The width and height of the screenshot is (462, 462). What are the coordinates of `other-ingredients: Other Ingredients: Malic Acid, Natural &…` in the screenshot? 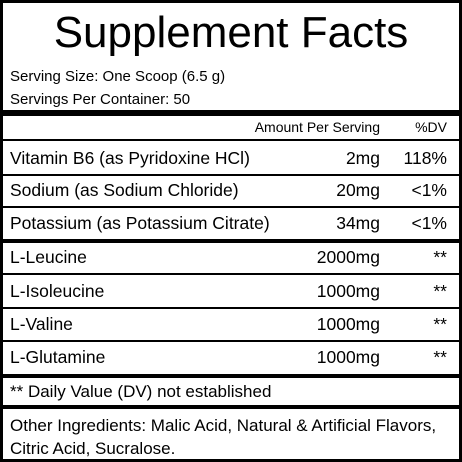 It's located at (223, 437).